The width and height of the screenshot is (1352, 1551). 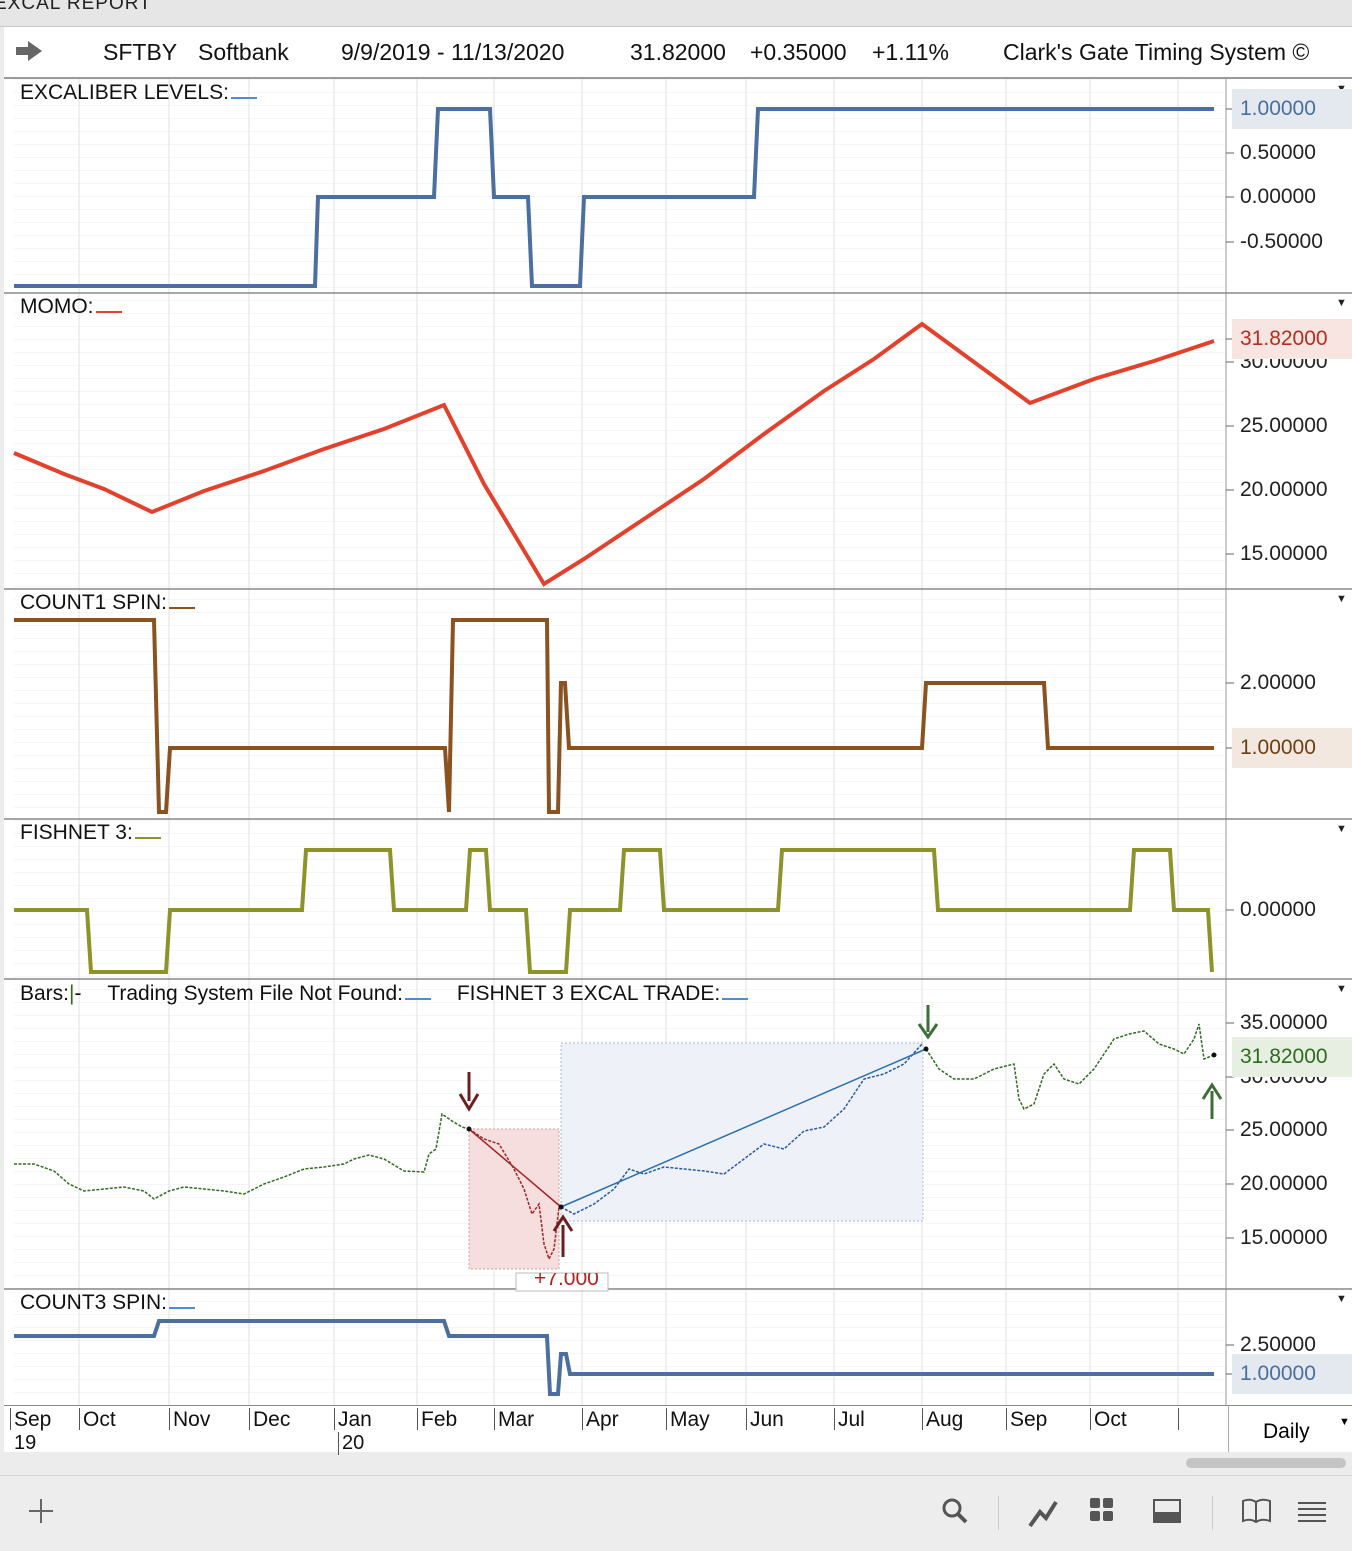 I want to click on count1-current-value: 1.00000, so click(x=1292, y=748).